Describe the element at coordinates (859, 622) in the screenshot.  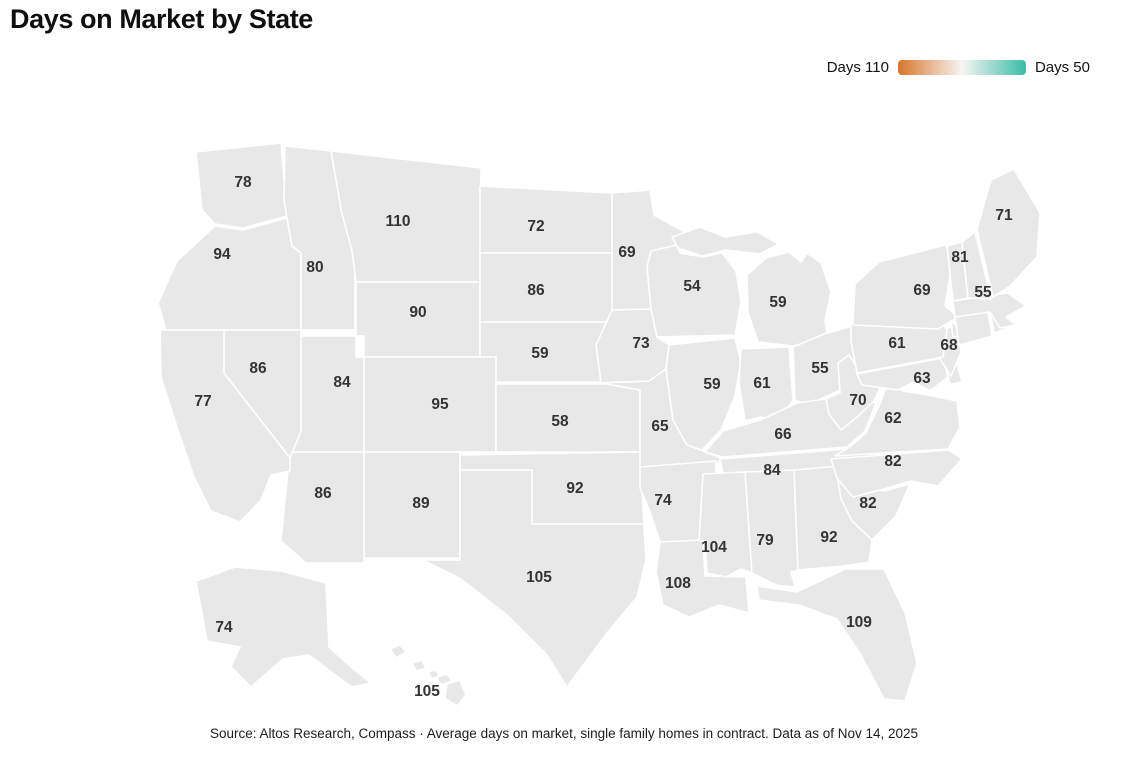
I see `state-label-florida: 109` at that location.